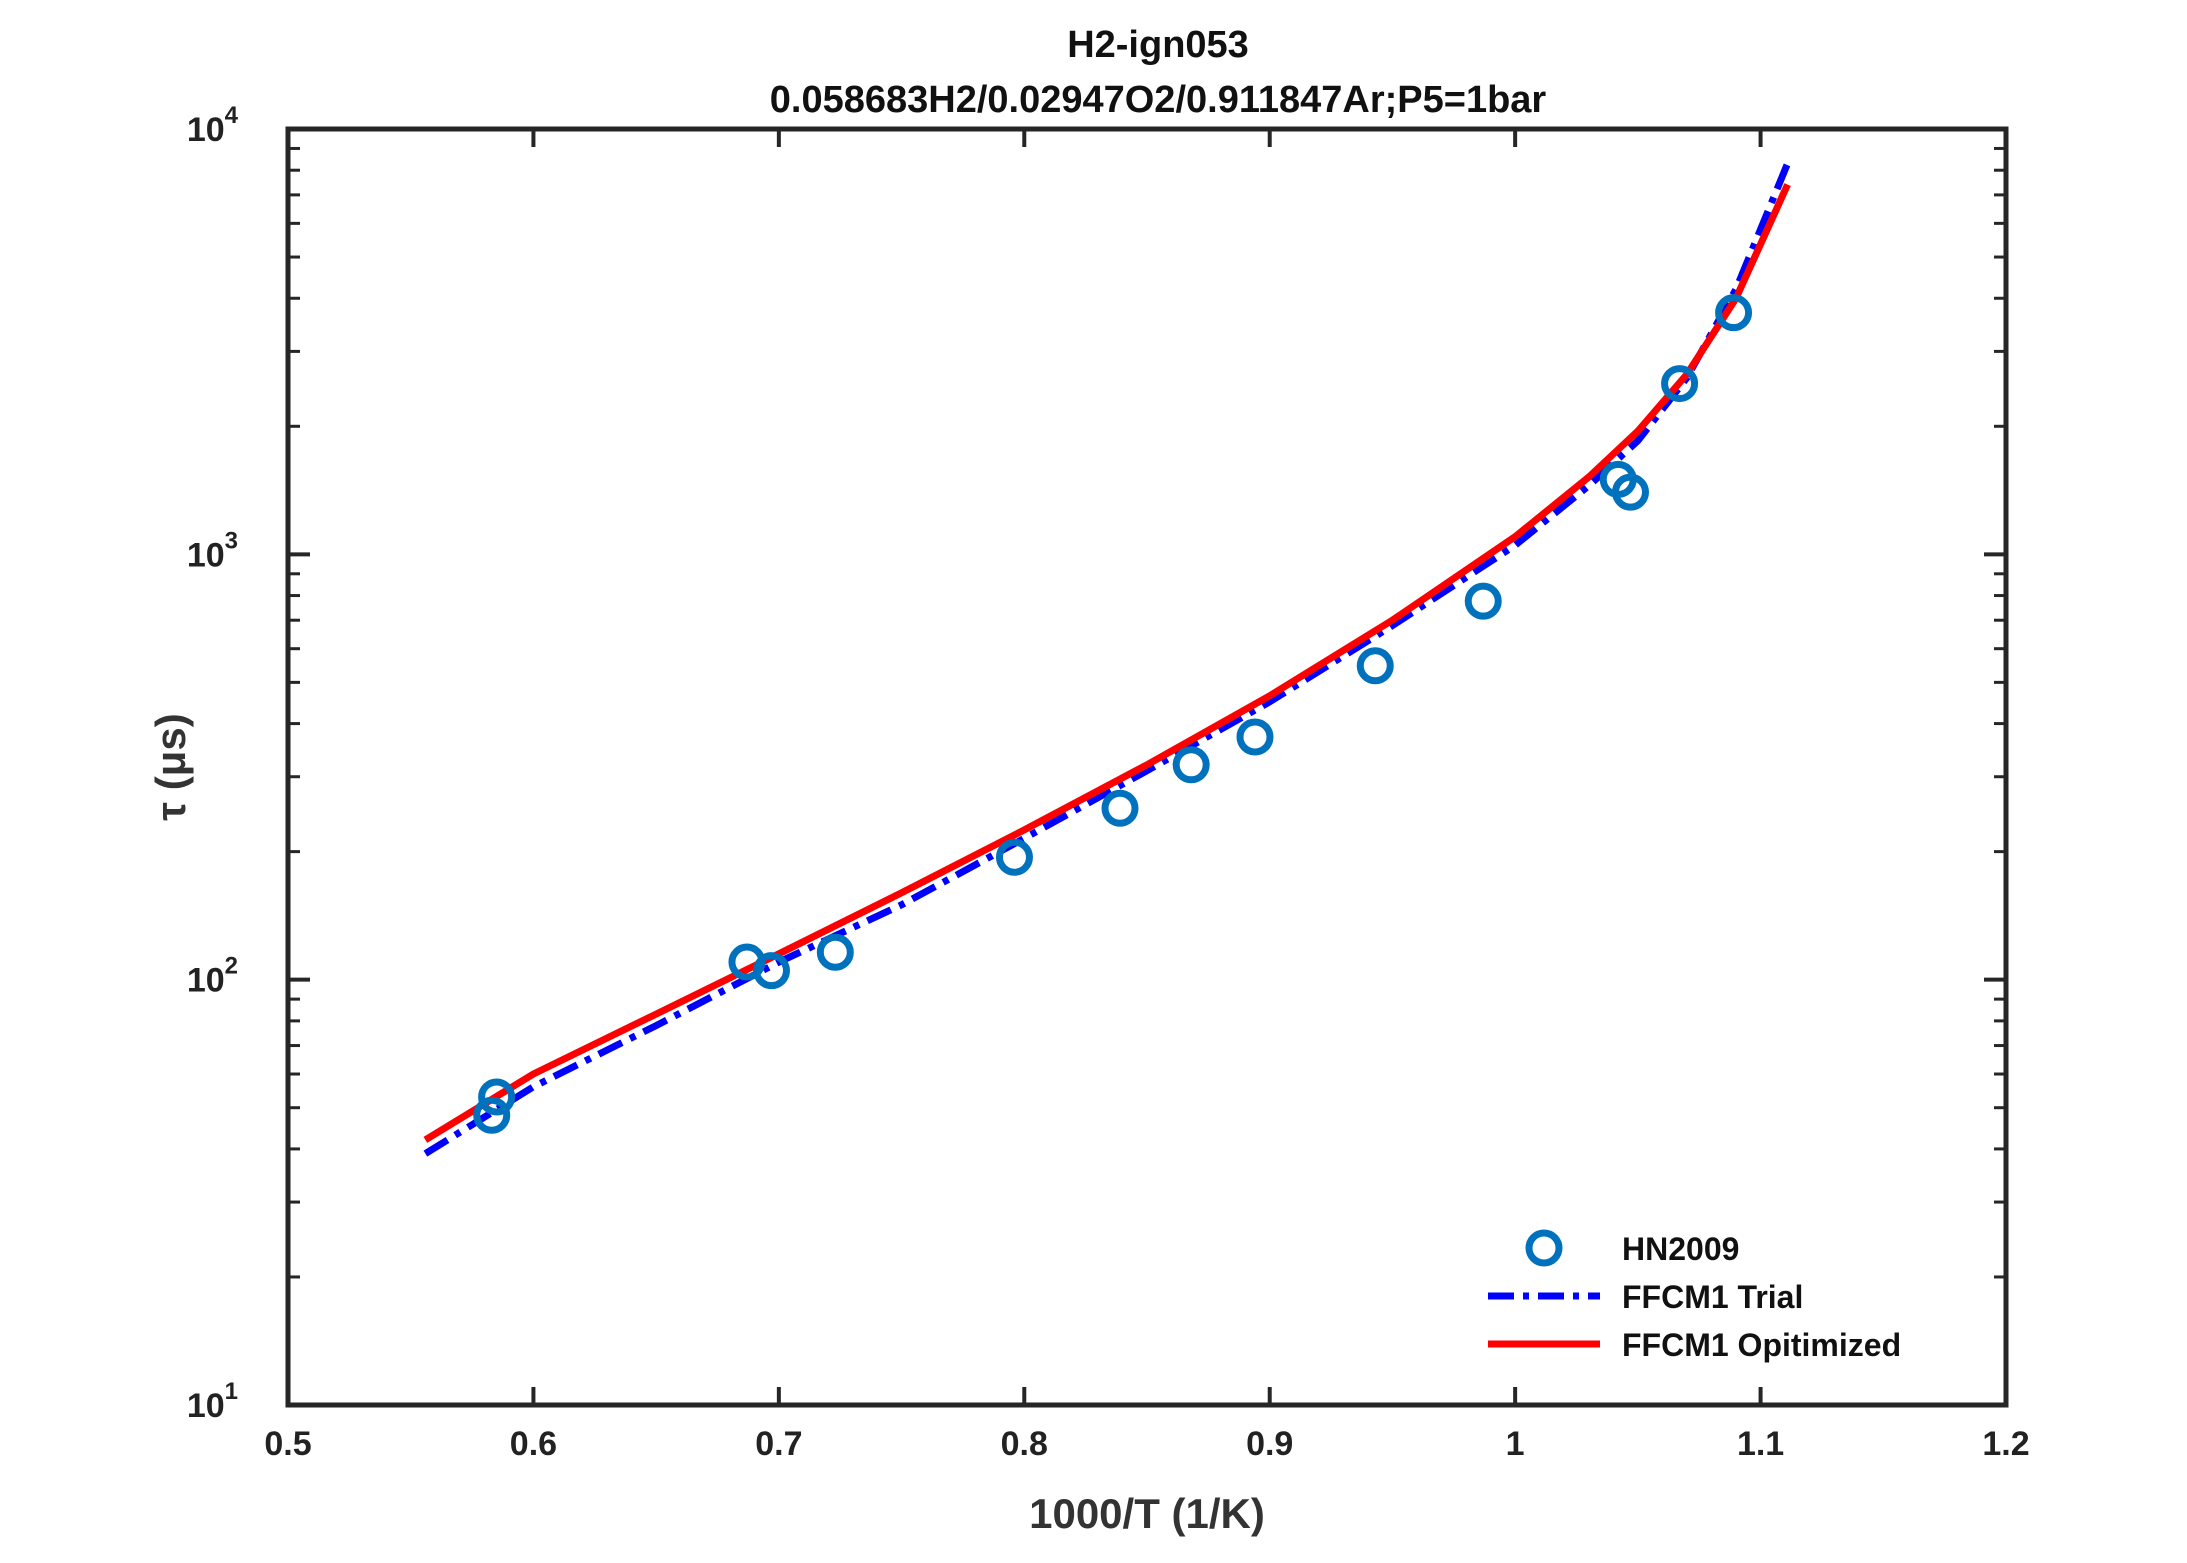 The image size is (2187, 1563). Describe the element at coordinates (1760, 1444) in the screenshot. I see `x-tick-label: 1.1` at that location.